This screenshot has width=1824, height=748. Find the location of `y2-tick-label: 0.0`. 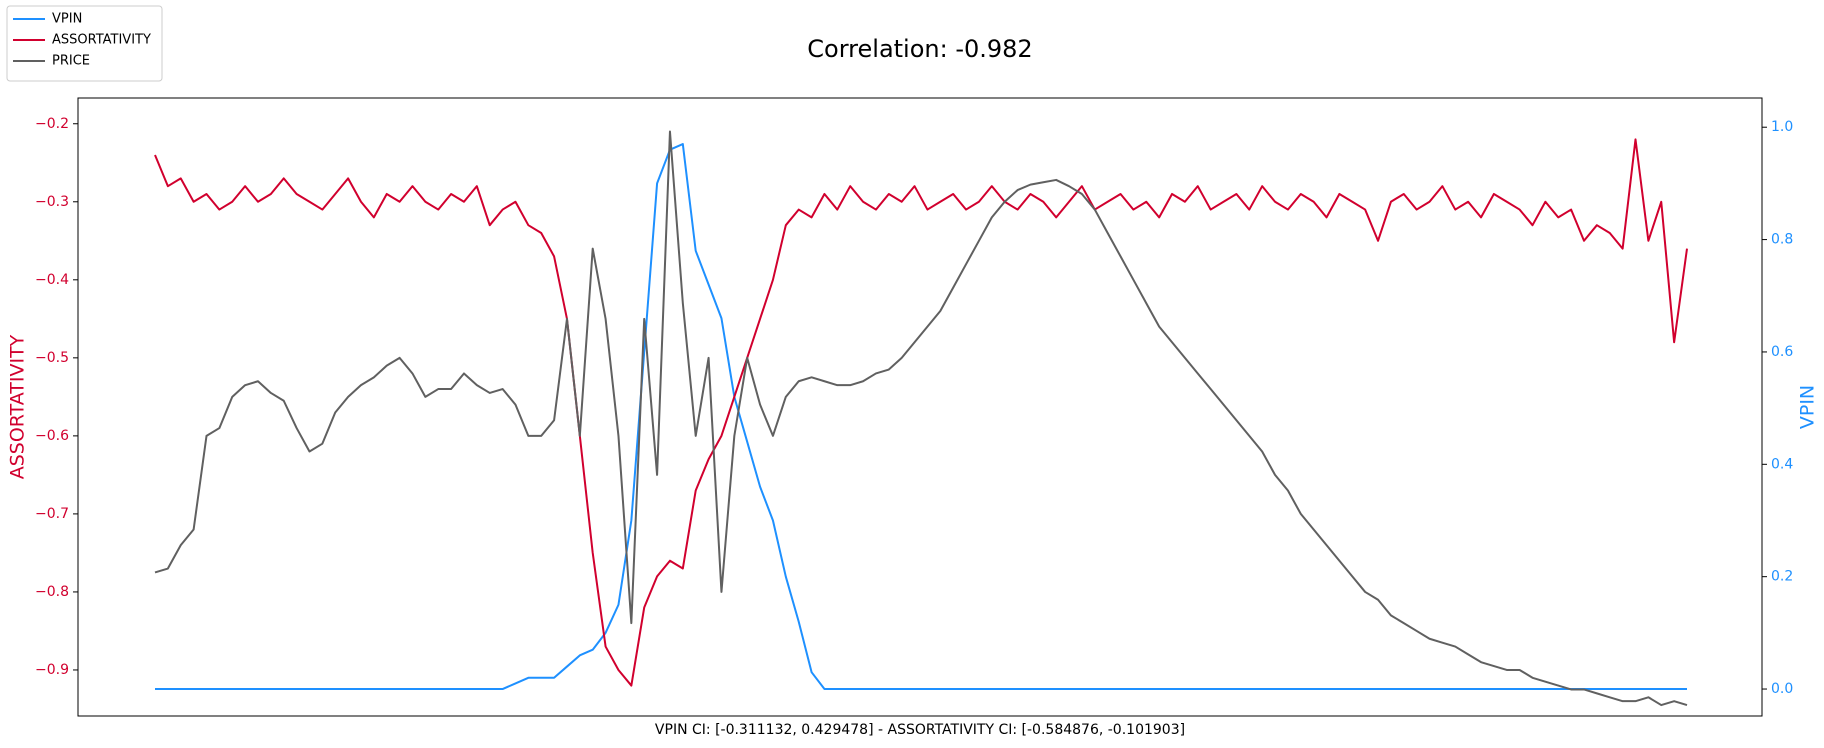

y2-tick-label: 0.0 is located at coordinates (1782, 689).